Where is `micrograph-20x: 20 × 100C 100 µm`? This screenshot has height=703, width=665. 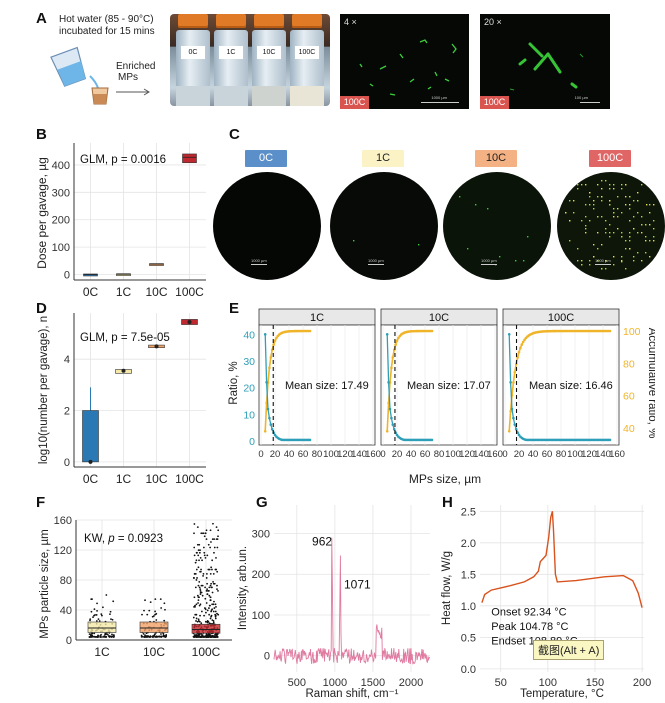
micrograph-20x: 20 × 100C 100 µm is located at coordinates (545, 61).